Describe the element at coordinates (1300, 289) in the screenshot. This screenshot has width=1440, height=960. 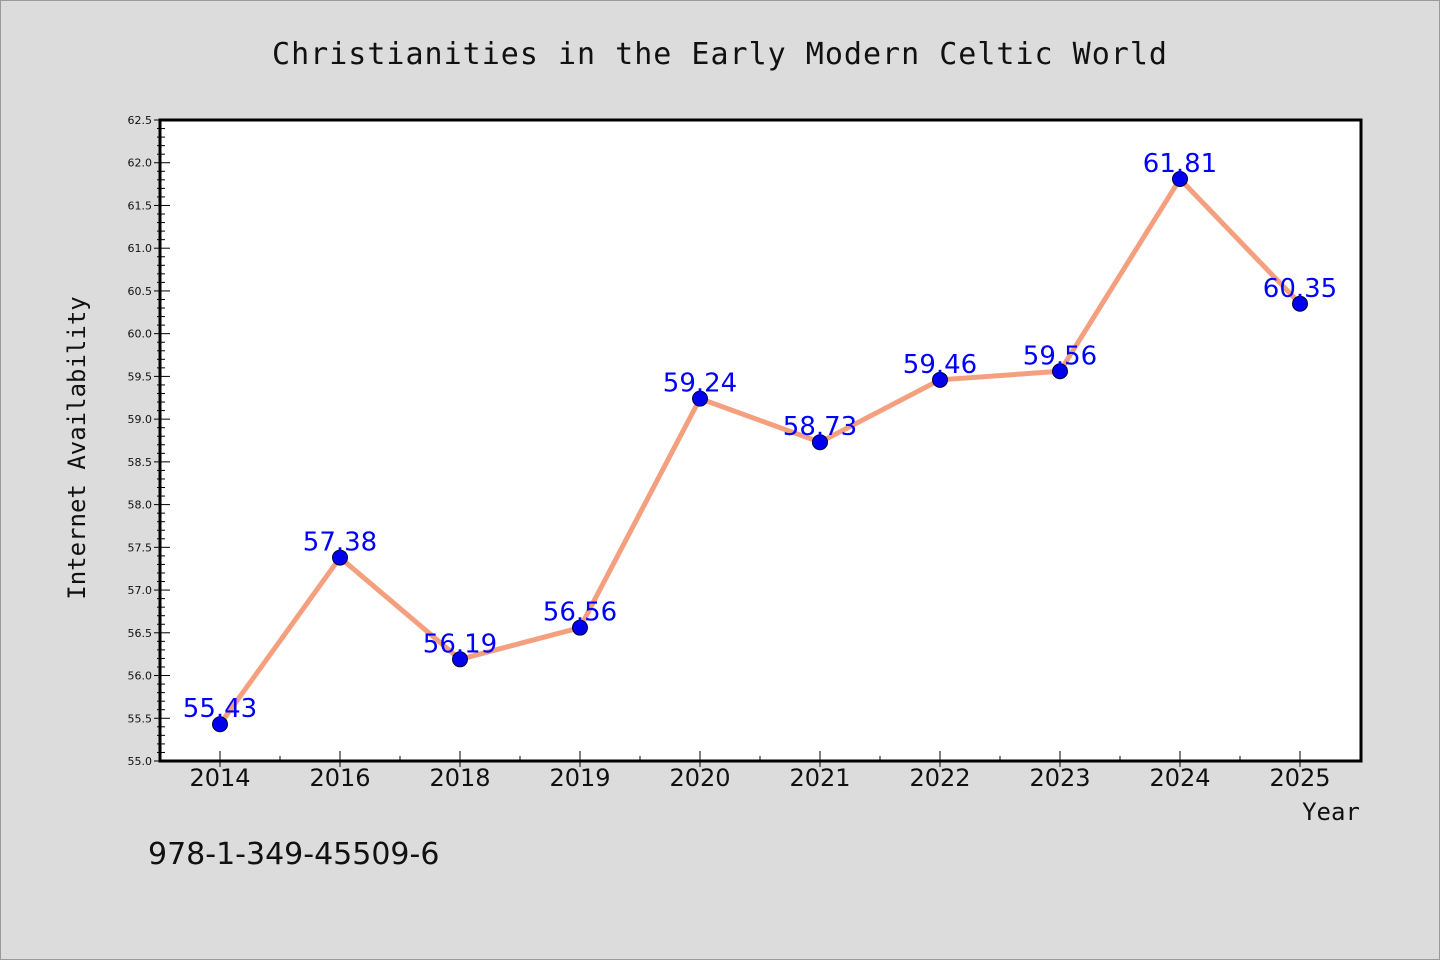
I see `data-label: 60.35` at that location.